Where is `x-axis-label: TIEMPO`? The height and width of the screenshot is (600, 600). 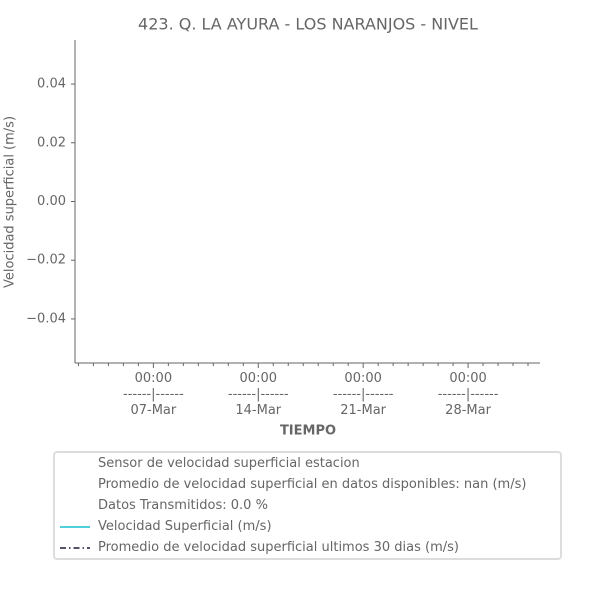 x-axis-label: TIEMPO is located at coordinates (308, 431).